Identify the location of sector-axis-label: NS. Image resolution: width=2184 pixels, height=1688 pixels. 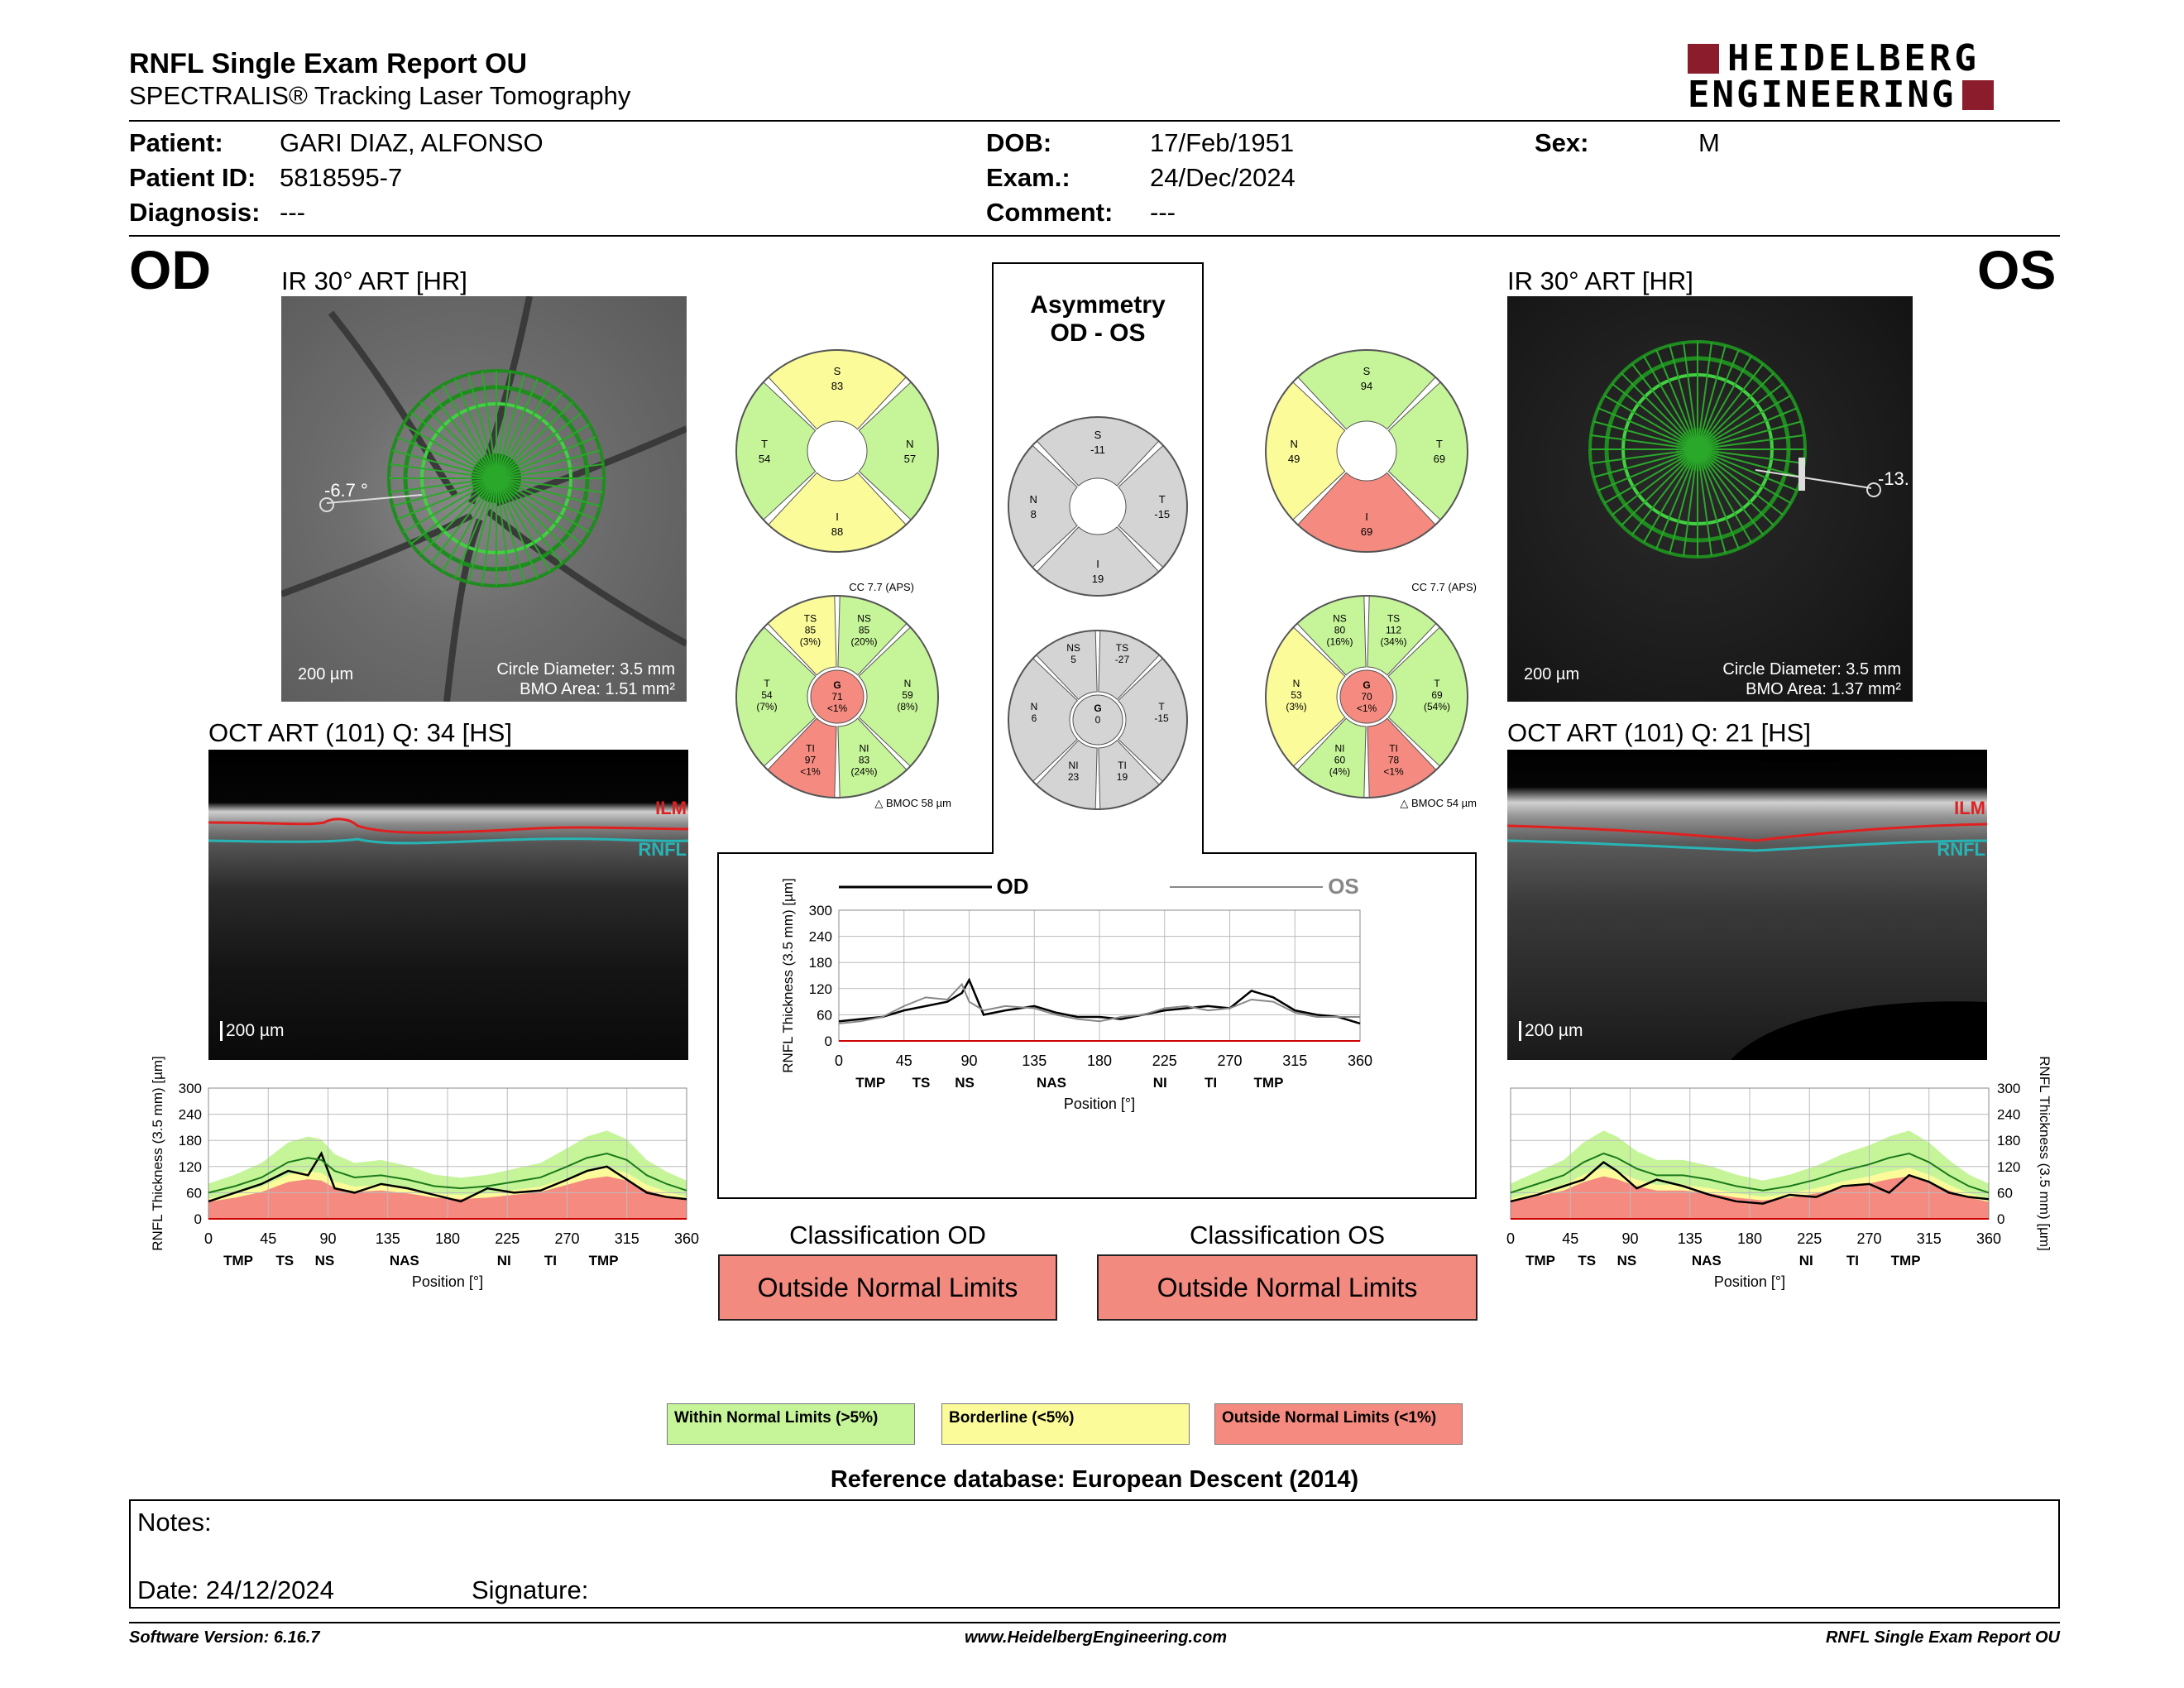
(325, 1260).